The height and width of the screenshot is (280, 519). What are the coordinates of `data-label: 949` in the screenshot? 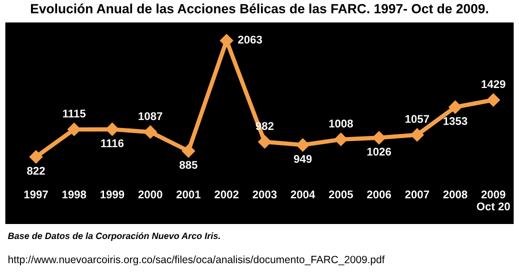 It's located at (303, 158).